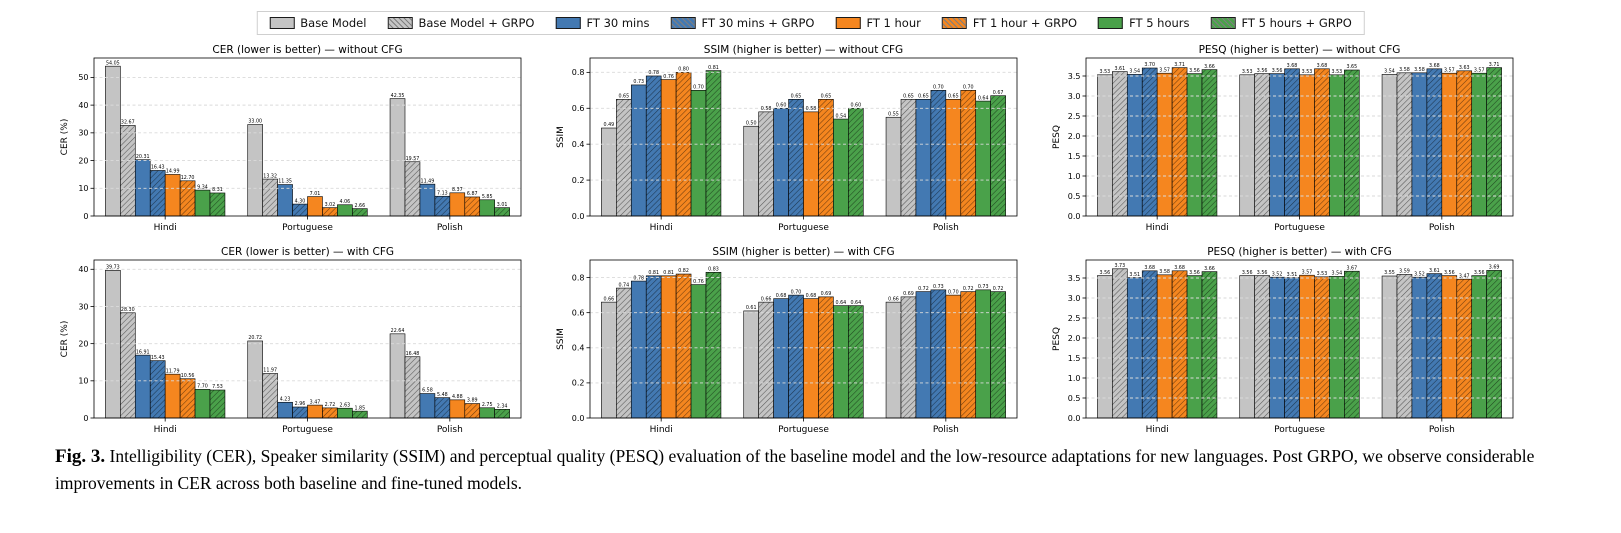  I want to click on y-tick-label: 3.0, so click(1074, 96).